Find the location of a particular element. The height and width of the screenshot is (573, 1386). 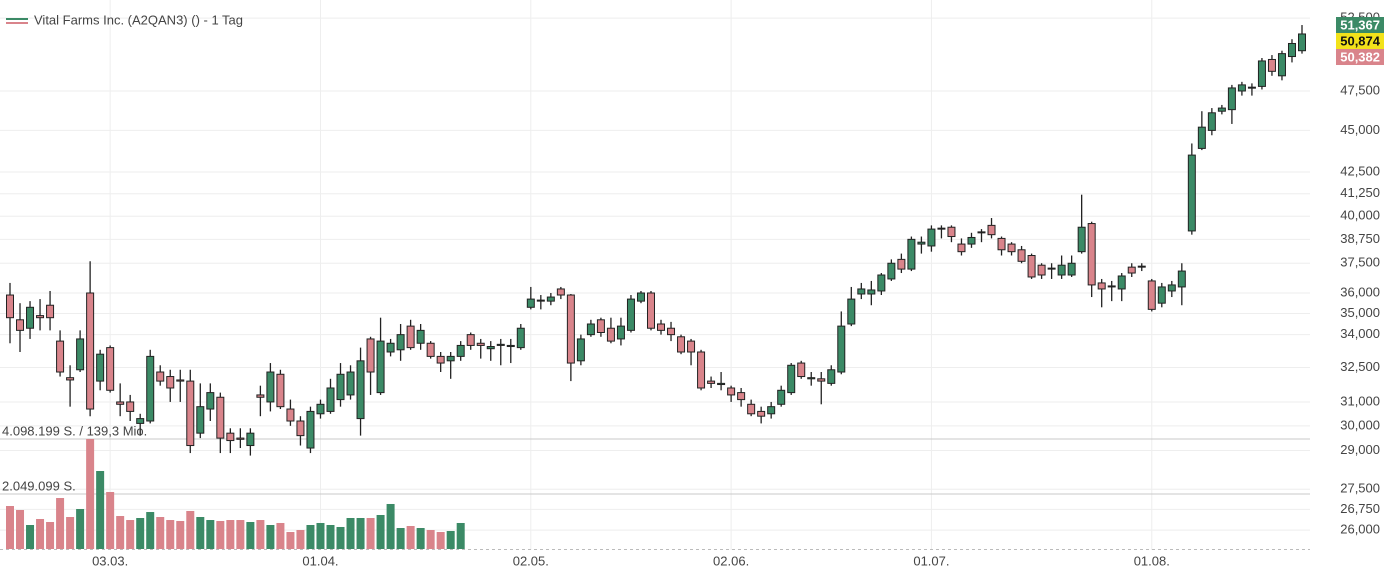

y-tick-label: 40,000 is located at coordinates (1360, 215).